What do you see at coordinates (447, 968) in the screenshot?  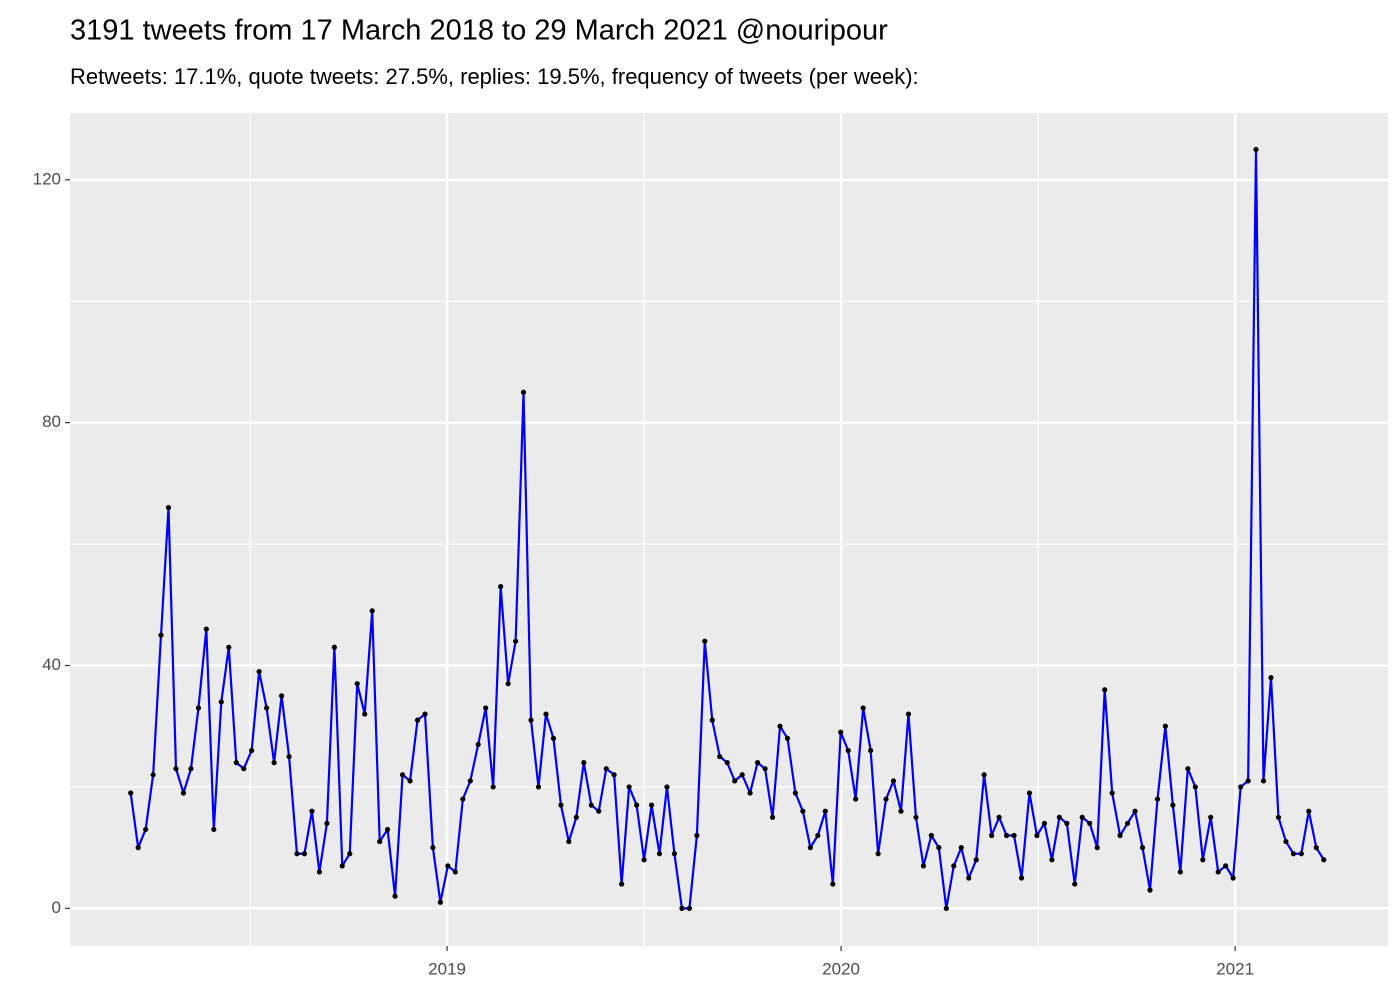 I see `x-tick-label: 2019` at bounding box center [447, 968].